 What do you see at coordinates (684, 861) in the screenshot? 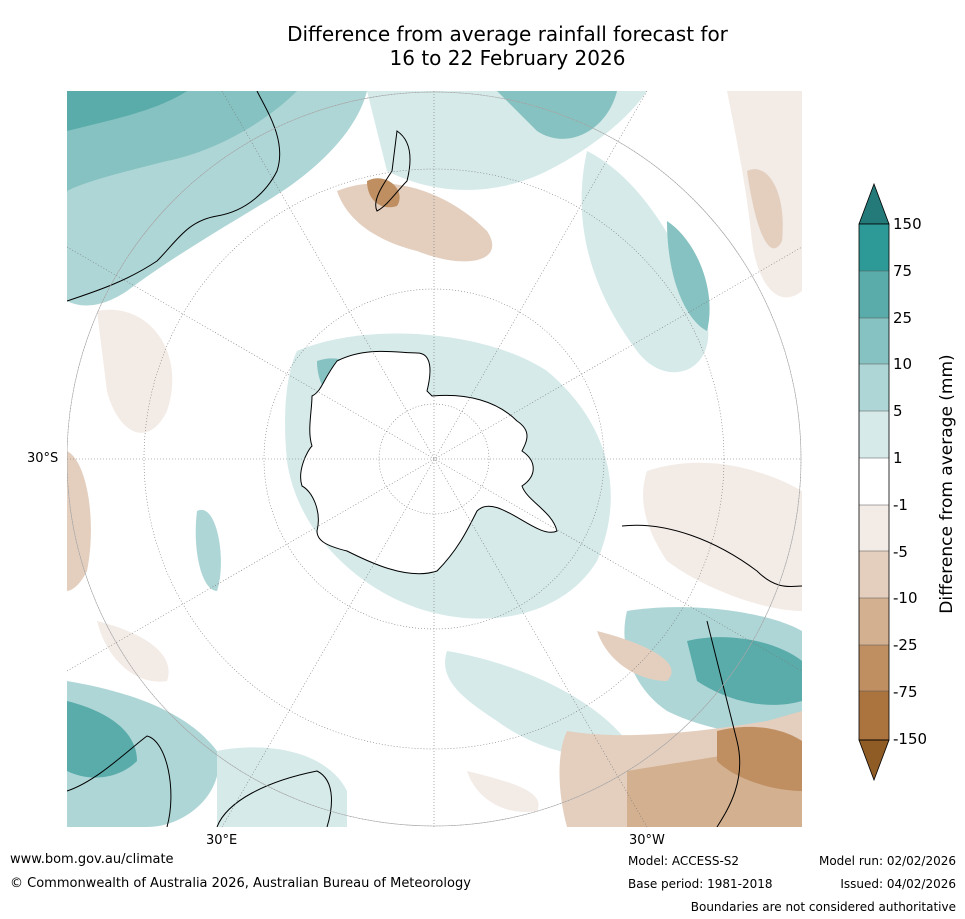
I see `footer-model: Model: ACCESS-S2` at bounding box center [684, 861].